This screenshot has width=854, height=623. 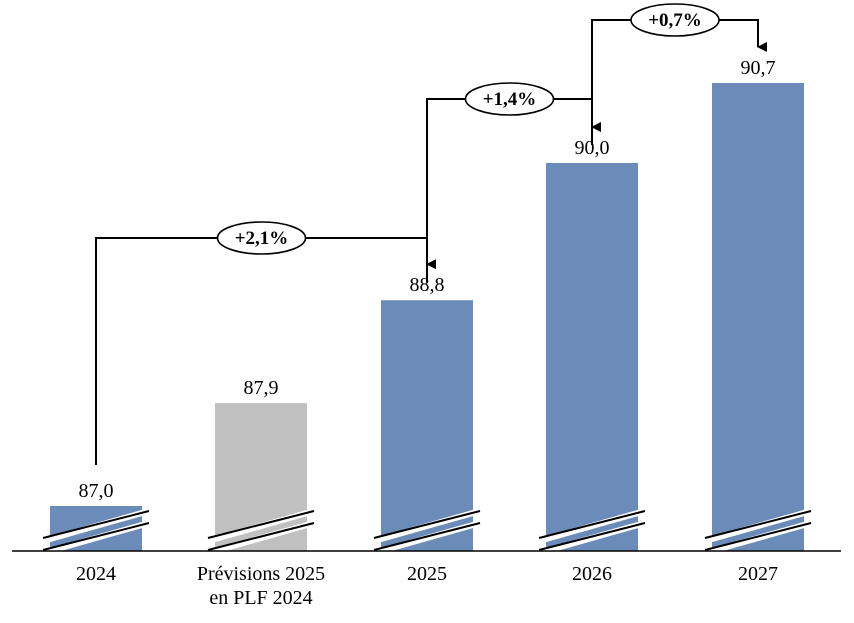 I want to click on data-label: 87,0, so click(x=96, y=491).